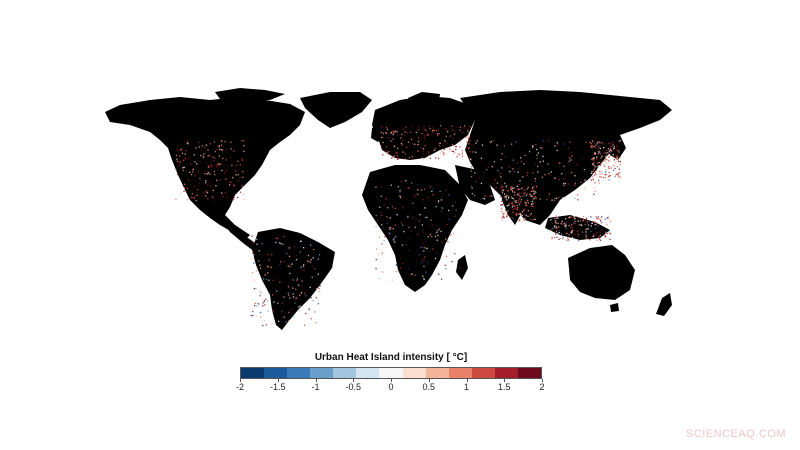 Image resolution: width=800 pixels, height=450 pixels. I want to click on colorbar-tick-label: -1, so click(315, 387).